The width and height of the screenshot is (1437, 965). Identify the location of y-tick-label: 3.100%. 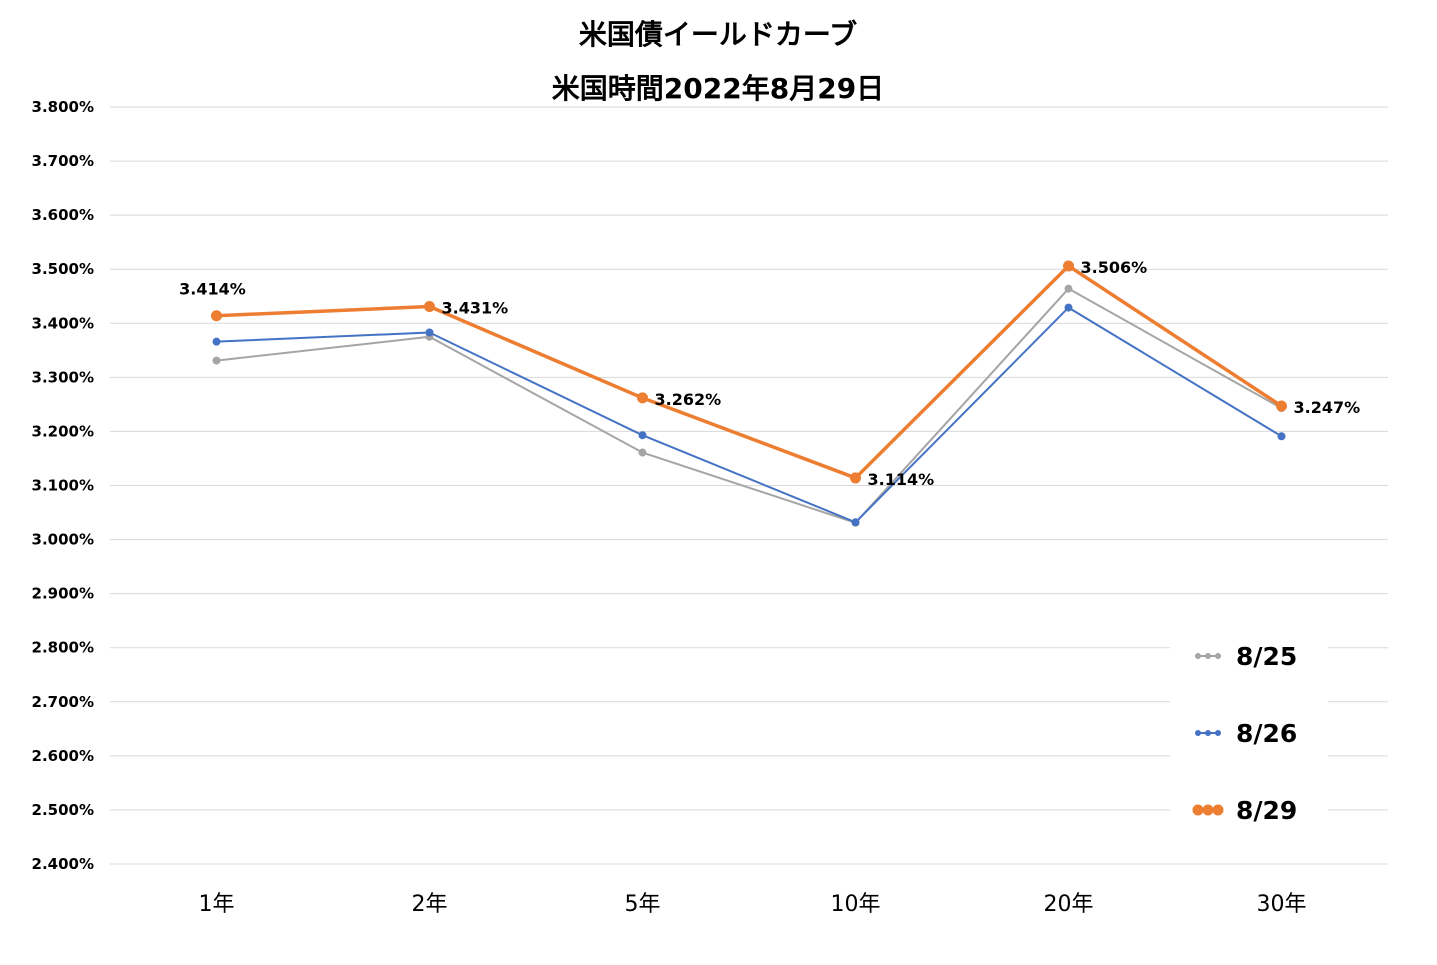
(63, 486).